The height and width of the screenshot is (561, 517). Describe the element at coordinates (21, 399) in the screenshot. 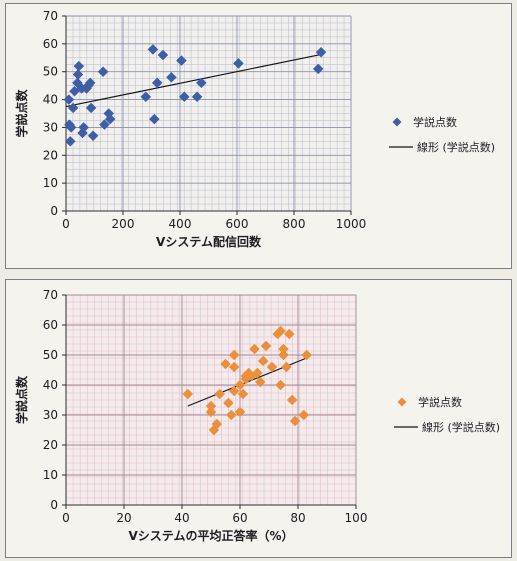

I see `y-axis-label: 学説点数` at that location.